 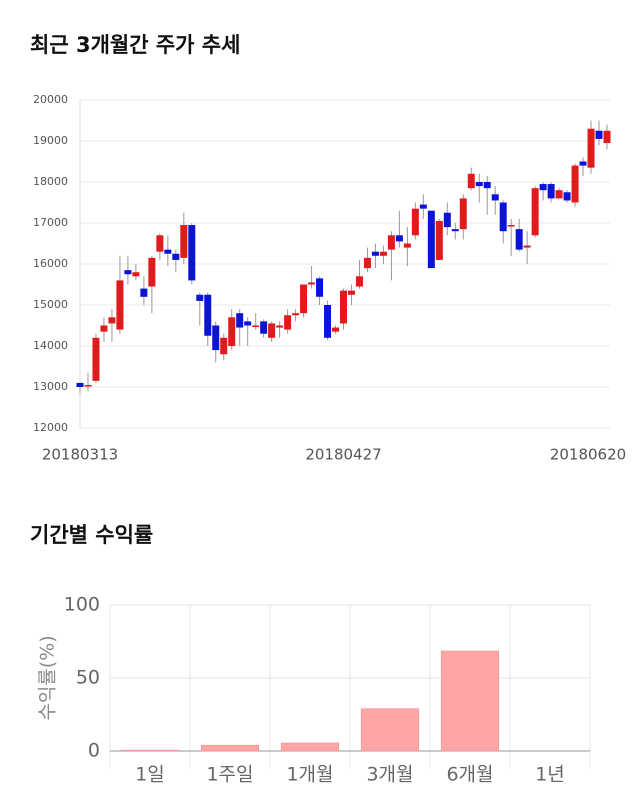 What do you see at coordinates (50, 386) in the screenshot?
I see `y-tick-label: 13000` at bounding box center [50, 386].